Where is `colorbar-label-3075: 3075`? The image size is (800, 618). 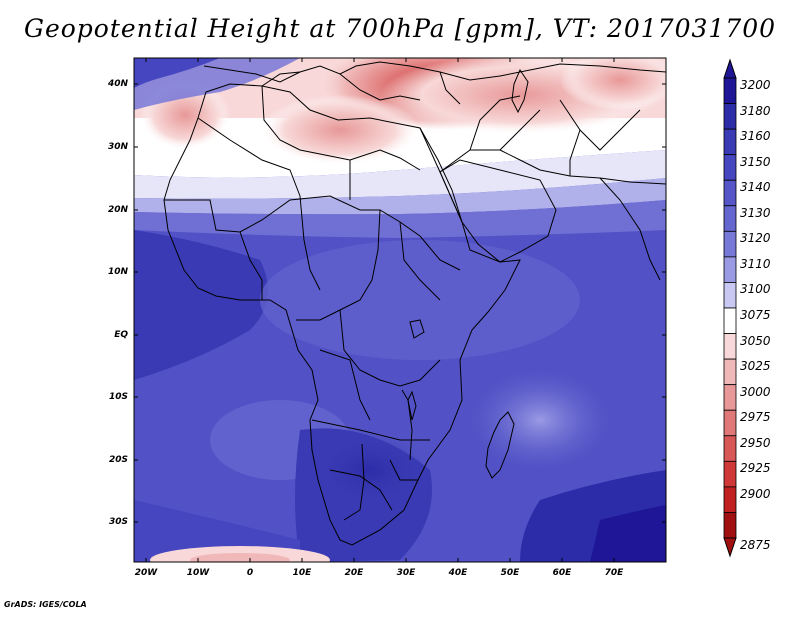
colorbar-label-3075: 3075 is located at coordinates (755, 315).